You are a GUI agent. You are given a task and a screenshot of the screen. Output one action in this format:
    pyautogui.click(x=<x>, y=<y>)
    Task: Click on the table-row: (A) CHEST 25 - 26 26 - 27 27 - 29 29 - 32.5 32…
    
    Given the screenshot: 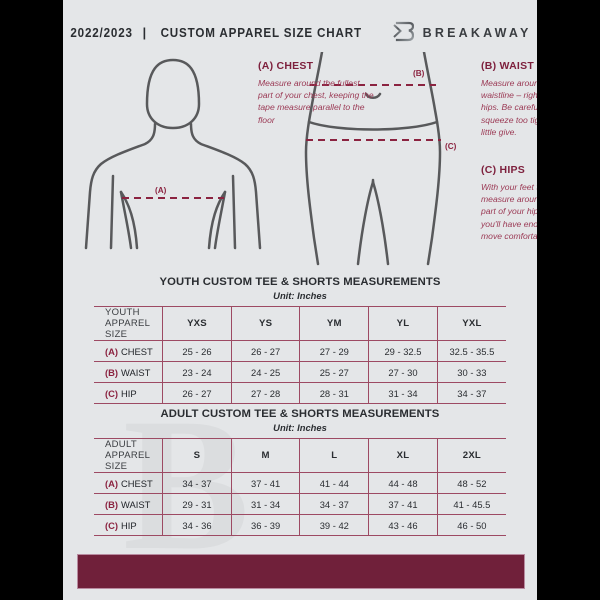 What is the action you would take?
    pyautogui.click(x=300, y=351)
    